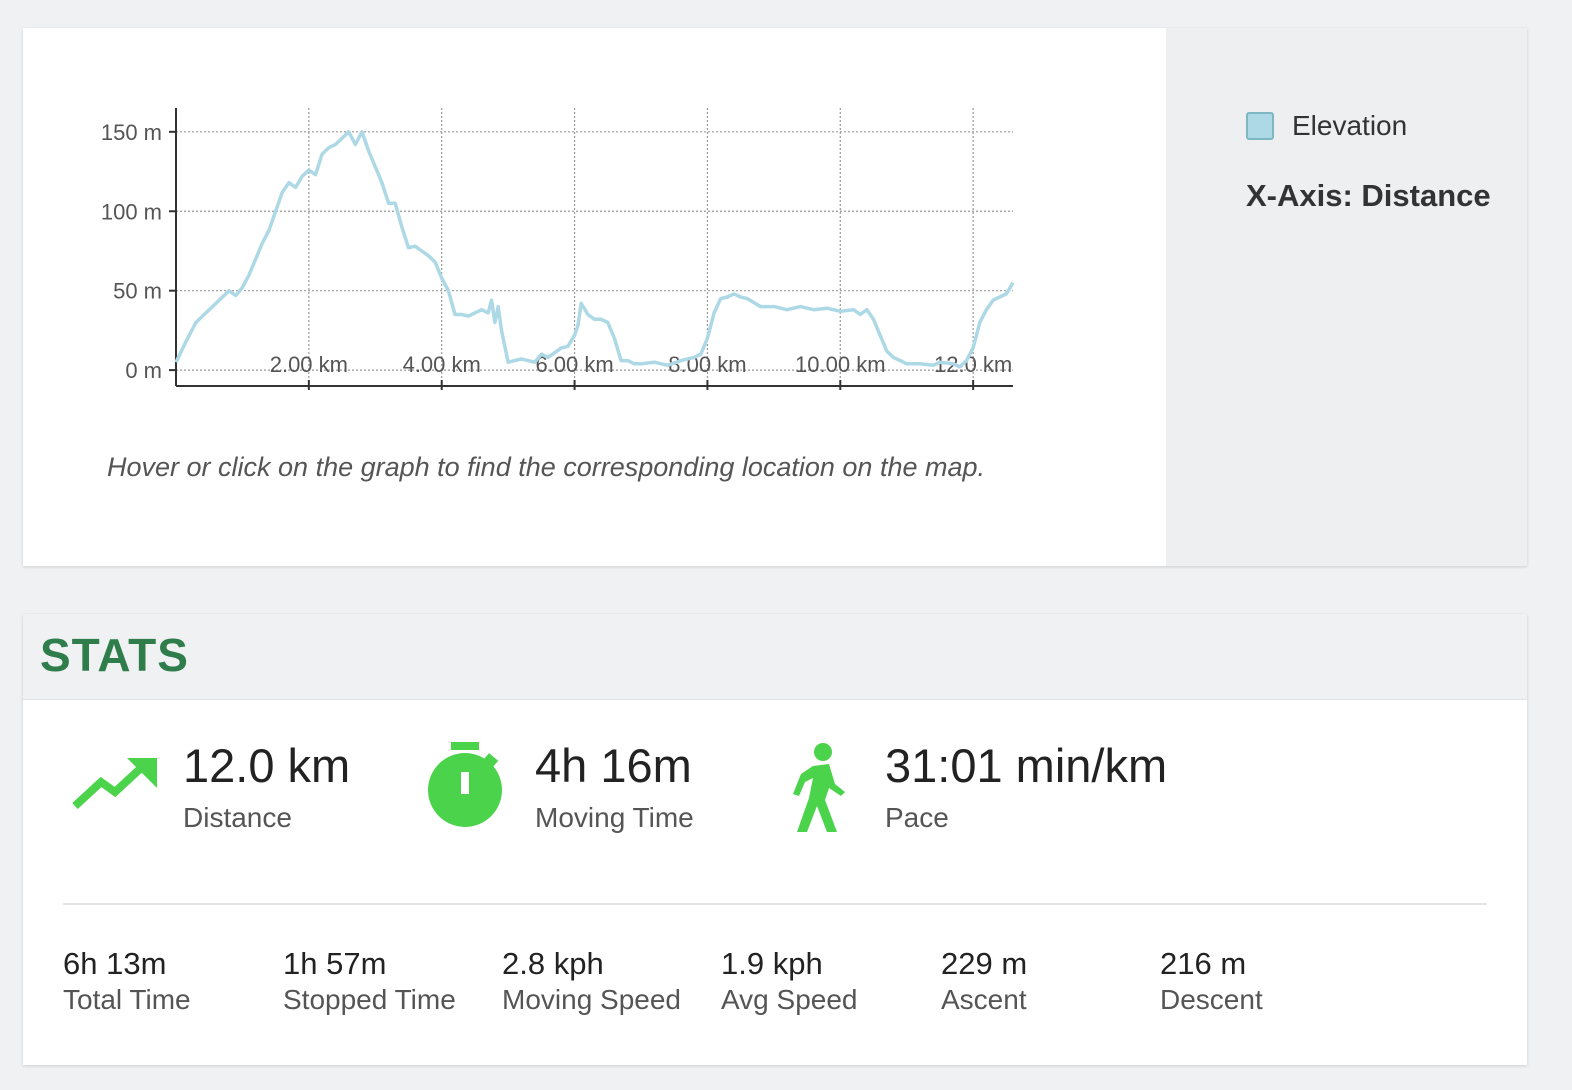 The image size is (1572, 1090). Describe the element at coordinates (127, 999) in the screenshot. I see `stat-total-time-label: Total Time` at that location.